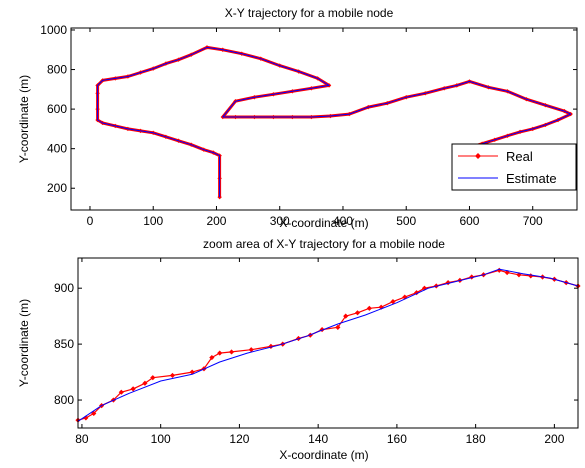  What do you see at coordinates (519, 156) in the screenshot?
I see `legend-real-label: Real` at bounding box center [519, 156].